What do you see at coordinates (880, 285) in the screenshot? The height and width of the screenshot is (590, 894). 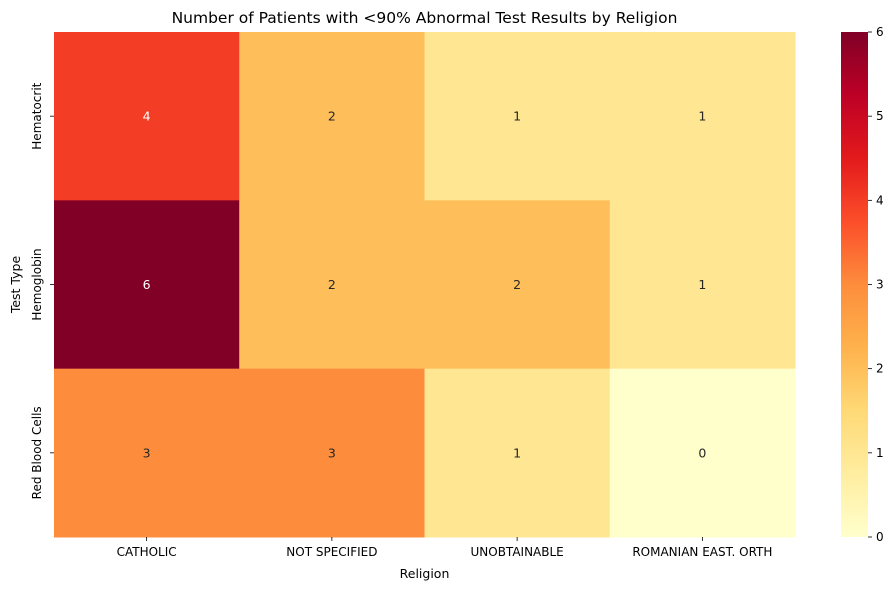 I see `colorbar-tick-label: 3` at bounding box center [880, 285].